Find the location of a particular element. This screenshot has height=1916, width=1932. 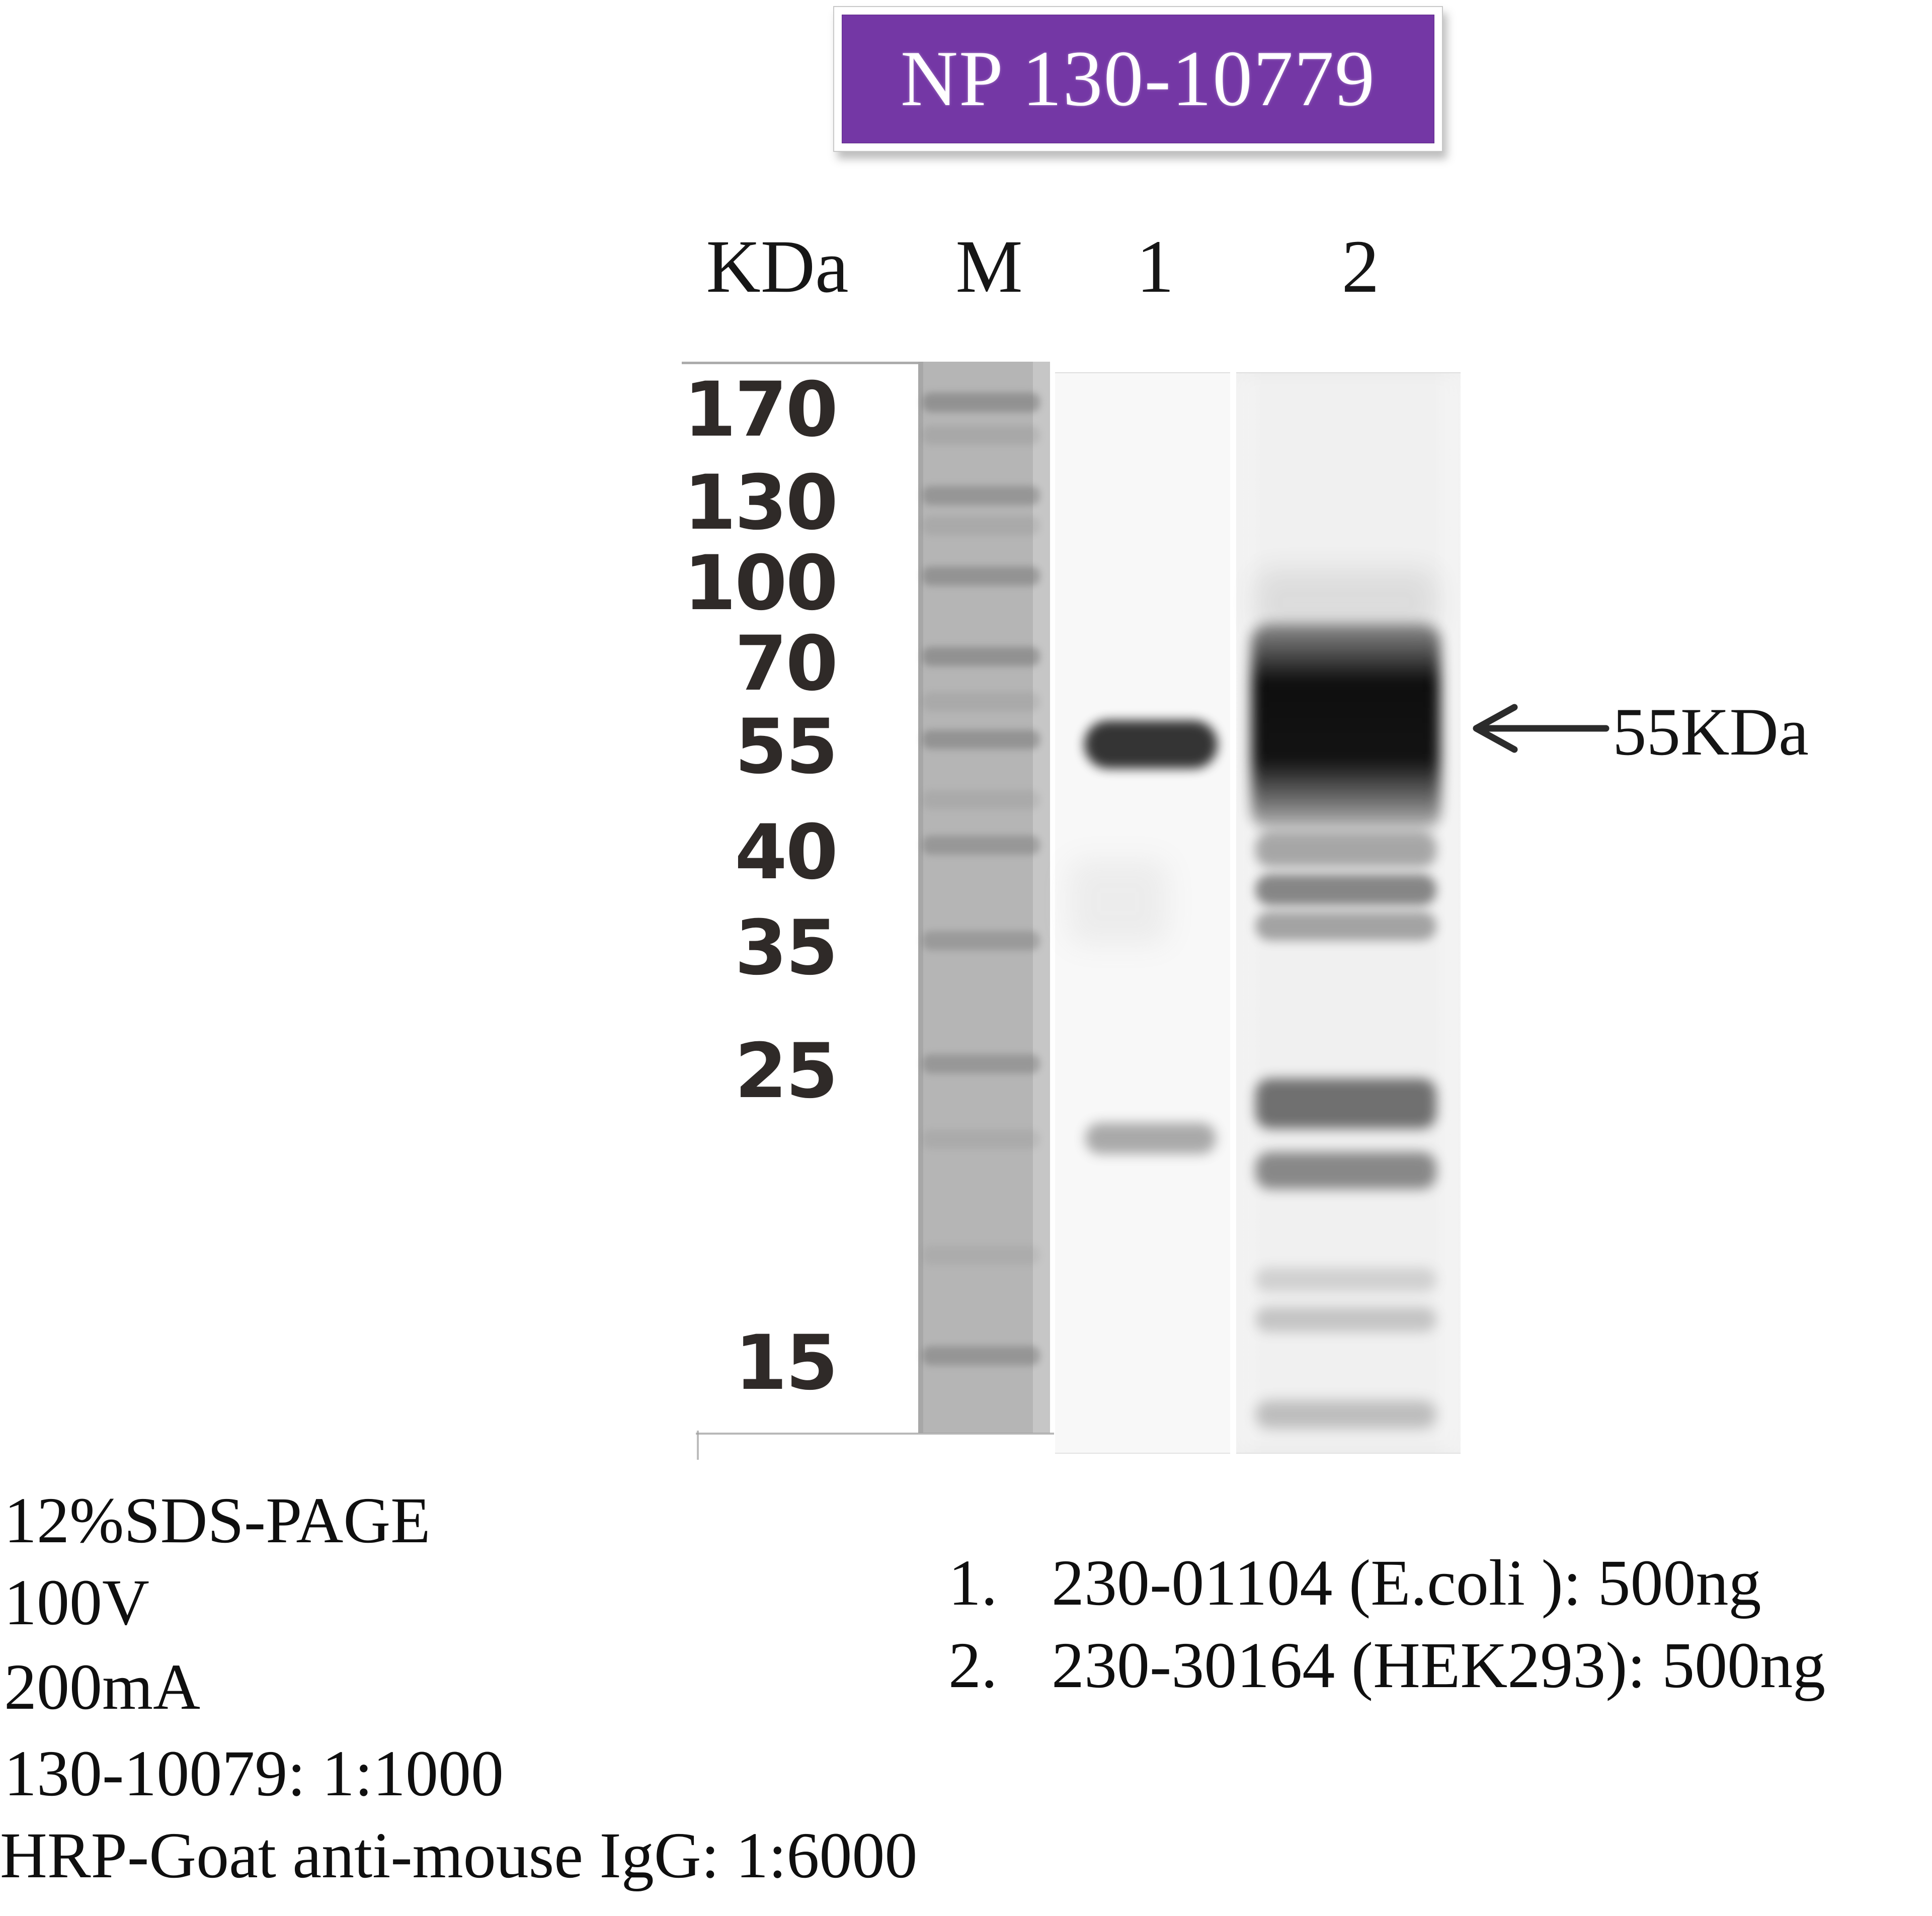

note-primary-antibody: 130-10079: 1:1000 is located at coordinates (254, 1773).